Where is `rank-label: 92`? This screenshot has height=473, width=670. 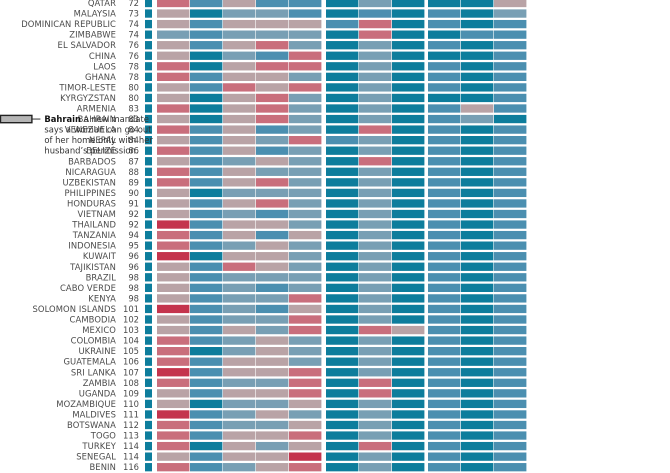 rank-label: 92 is located at coordinates (133, 214).